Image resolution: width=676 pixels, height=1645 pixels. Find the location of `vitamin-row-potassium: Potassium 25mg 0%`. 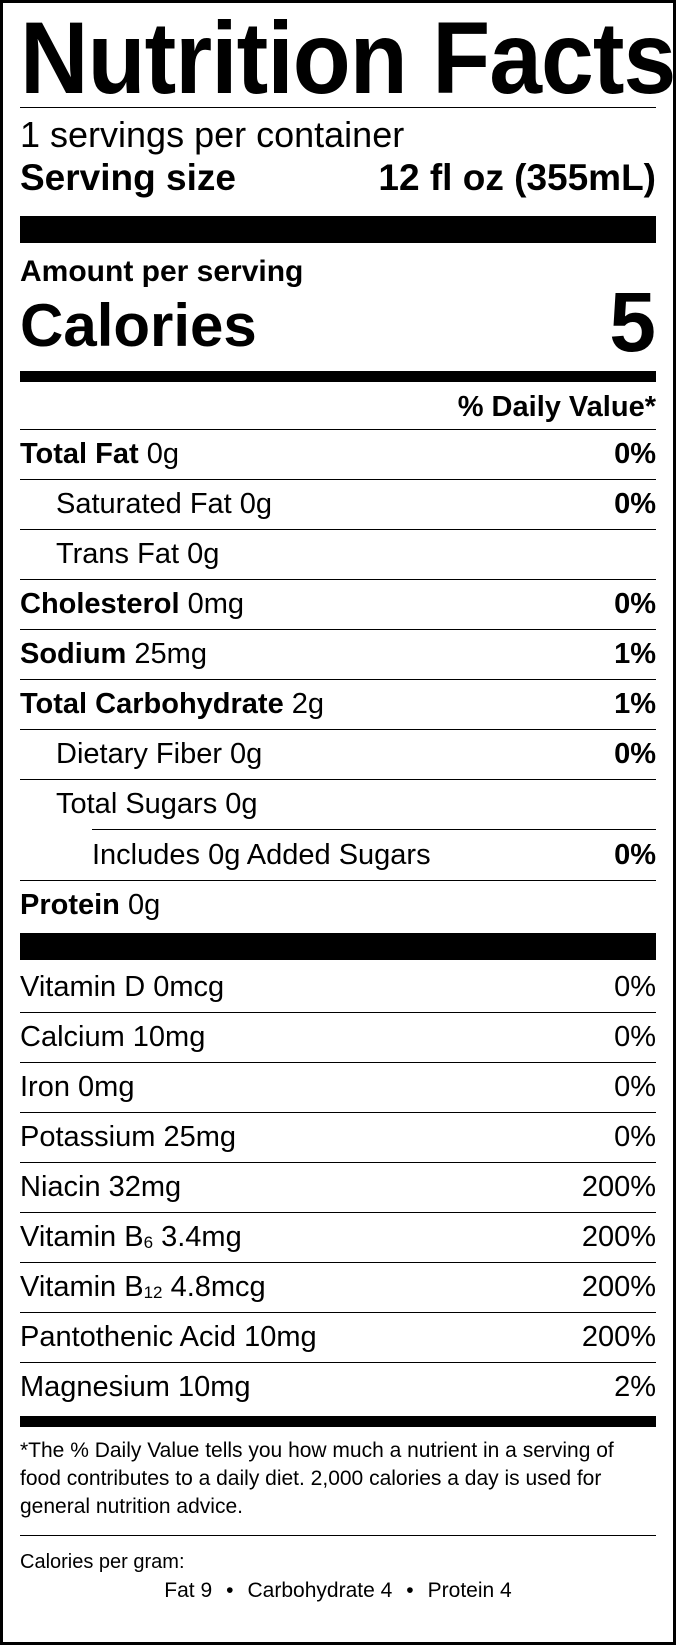

vitamin-row-potassium: Potassium 25mg 0% is located at coordinates (338, 1137).